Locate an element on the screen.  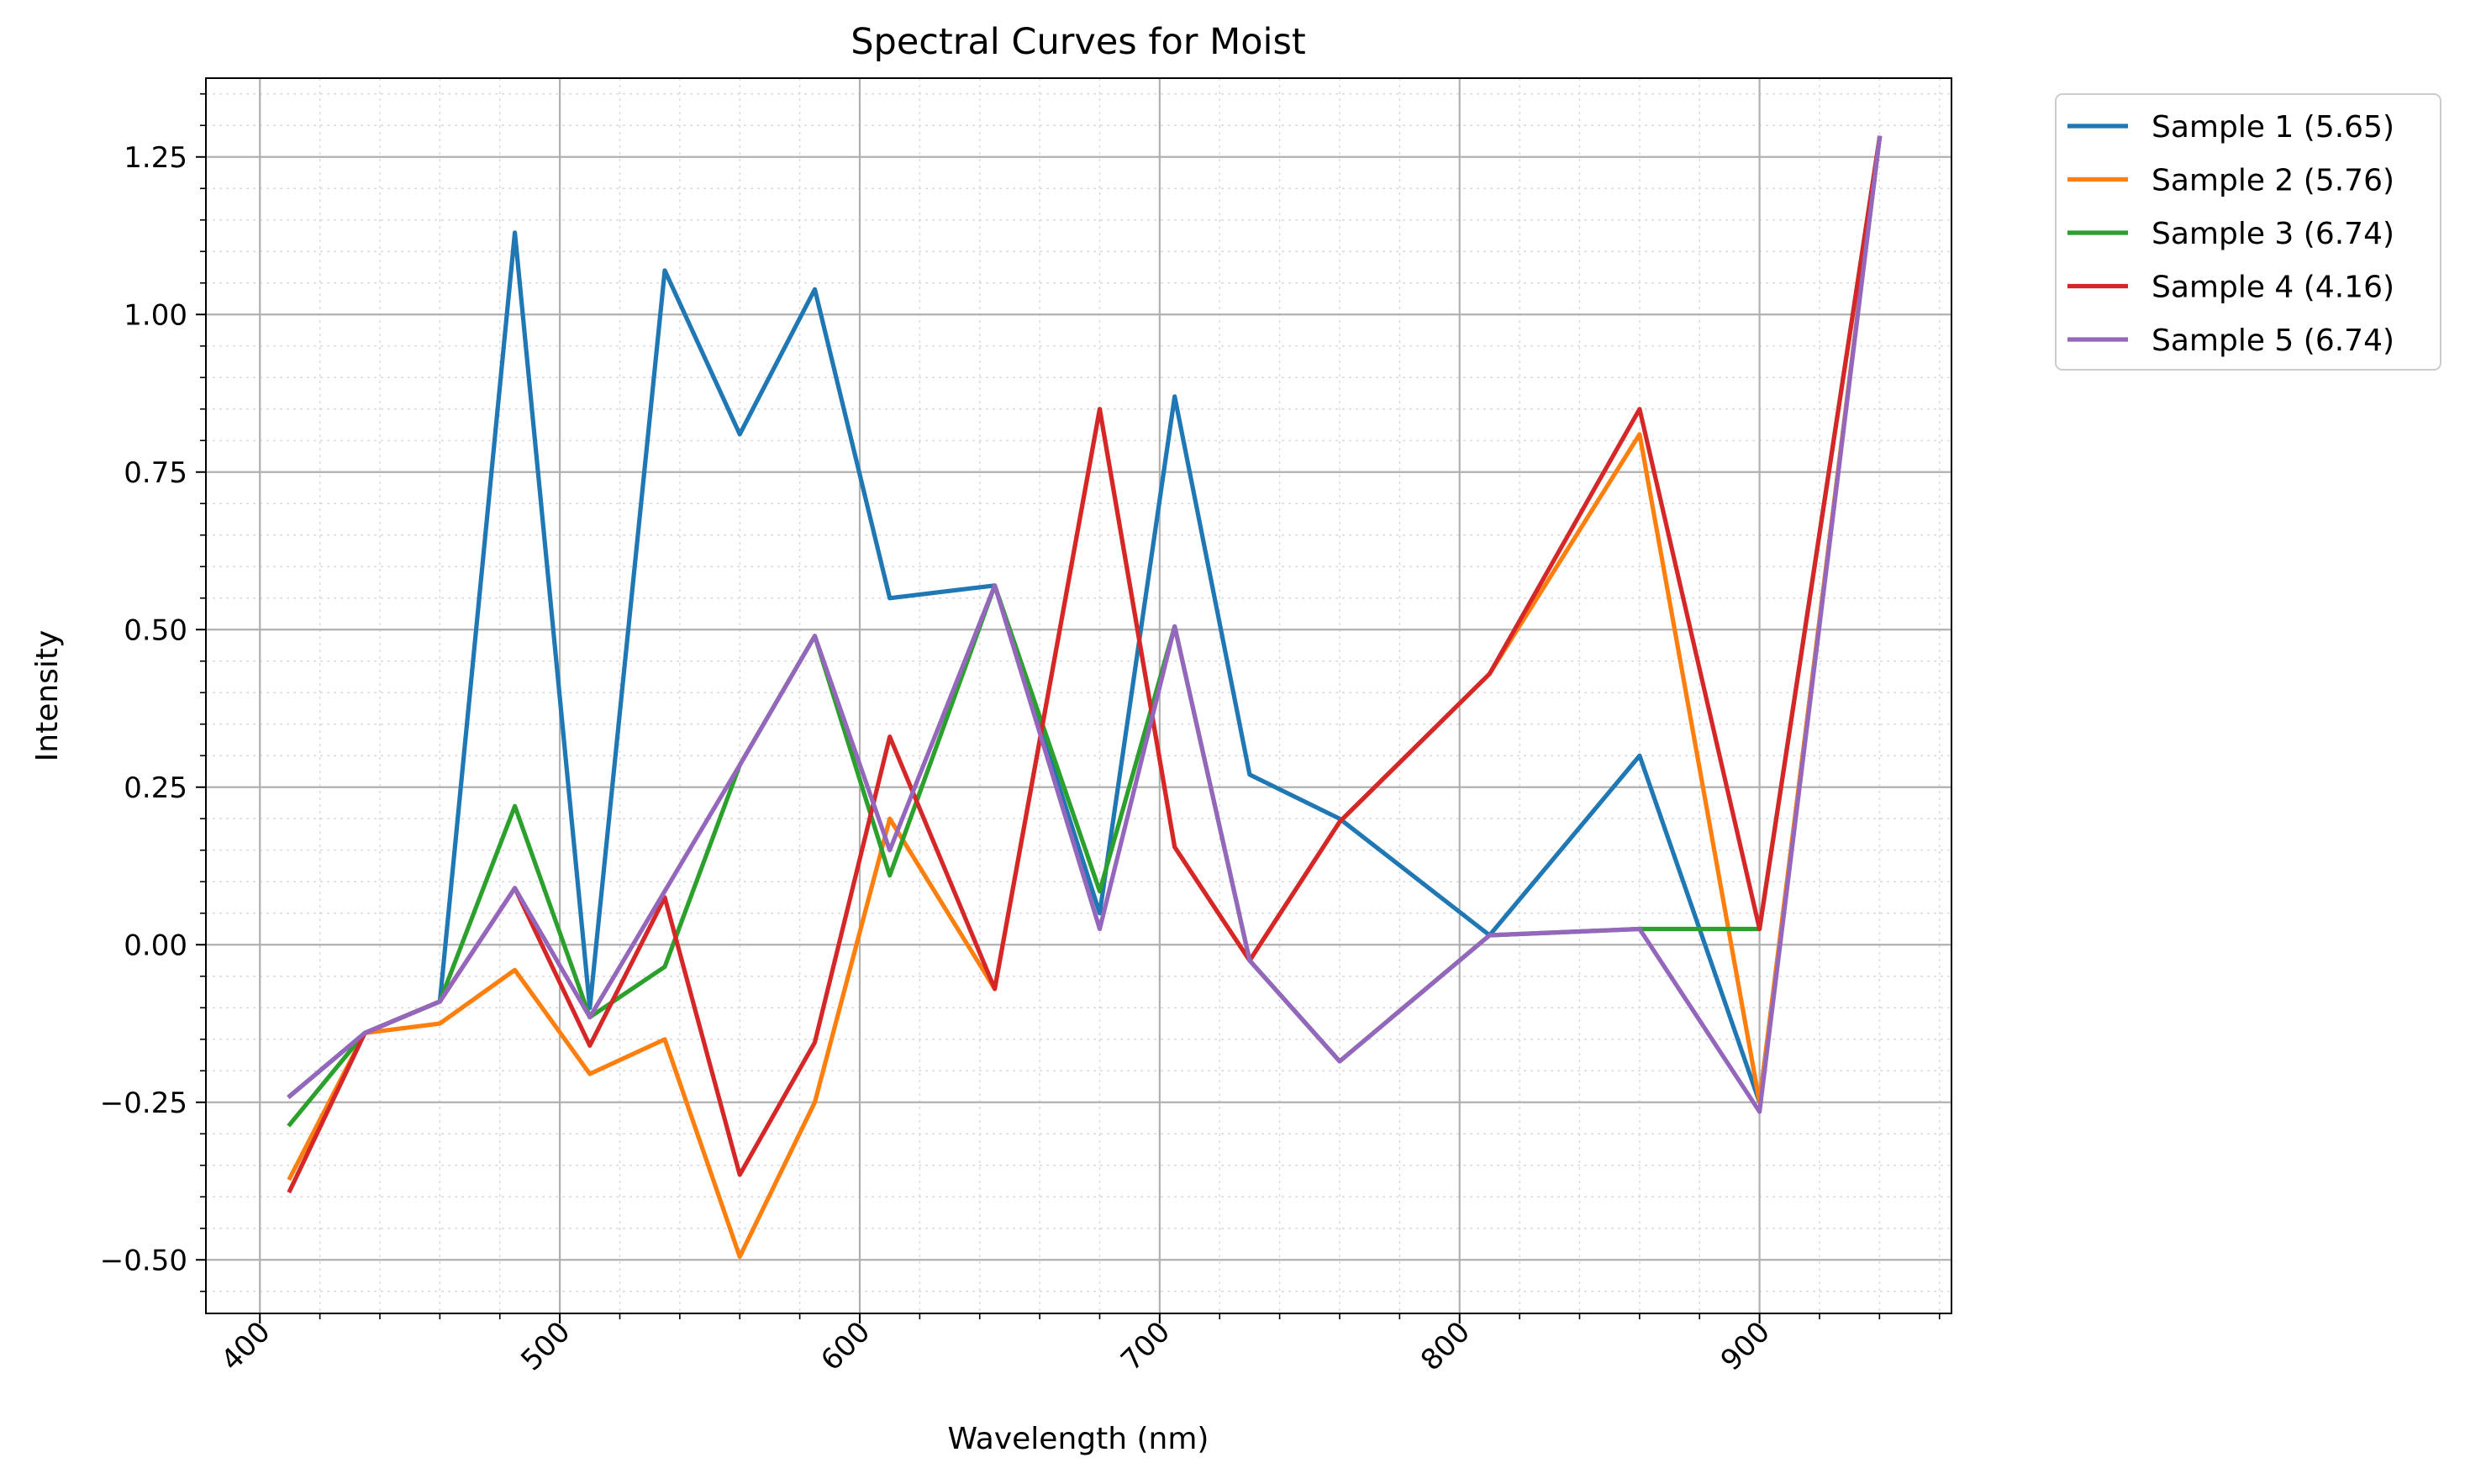
legend-label-sample-1: Sample 1 (5.65) is located at coordinates (2273, 128).